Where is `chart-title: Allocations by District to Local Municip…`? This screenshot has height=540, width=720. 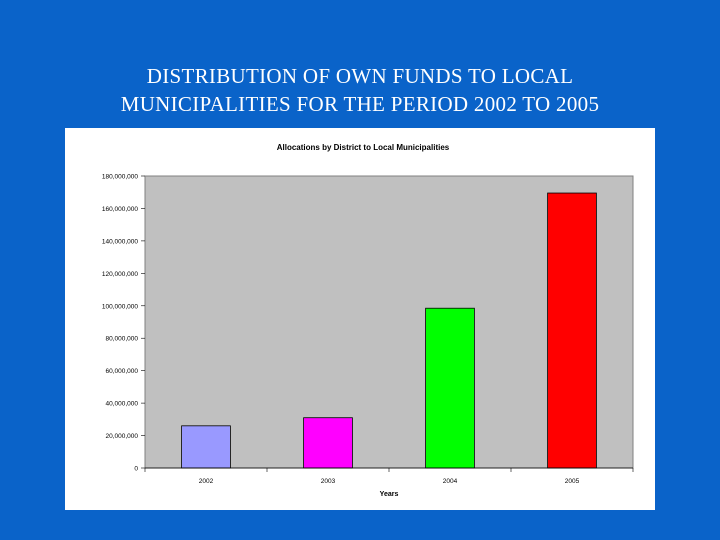
chart-title: Allocations by District to Local Municip… is located at coordinates (363, 147).